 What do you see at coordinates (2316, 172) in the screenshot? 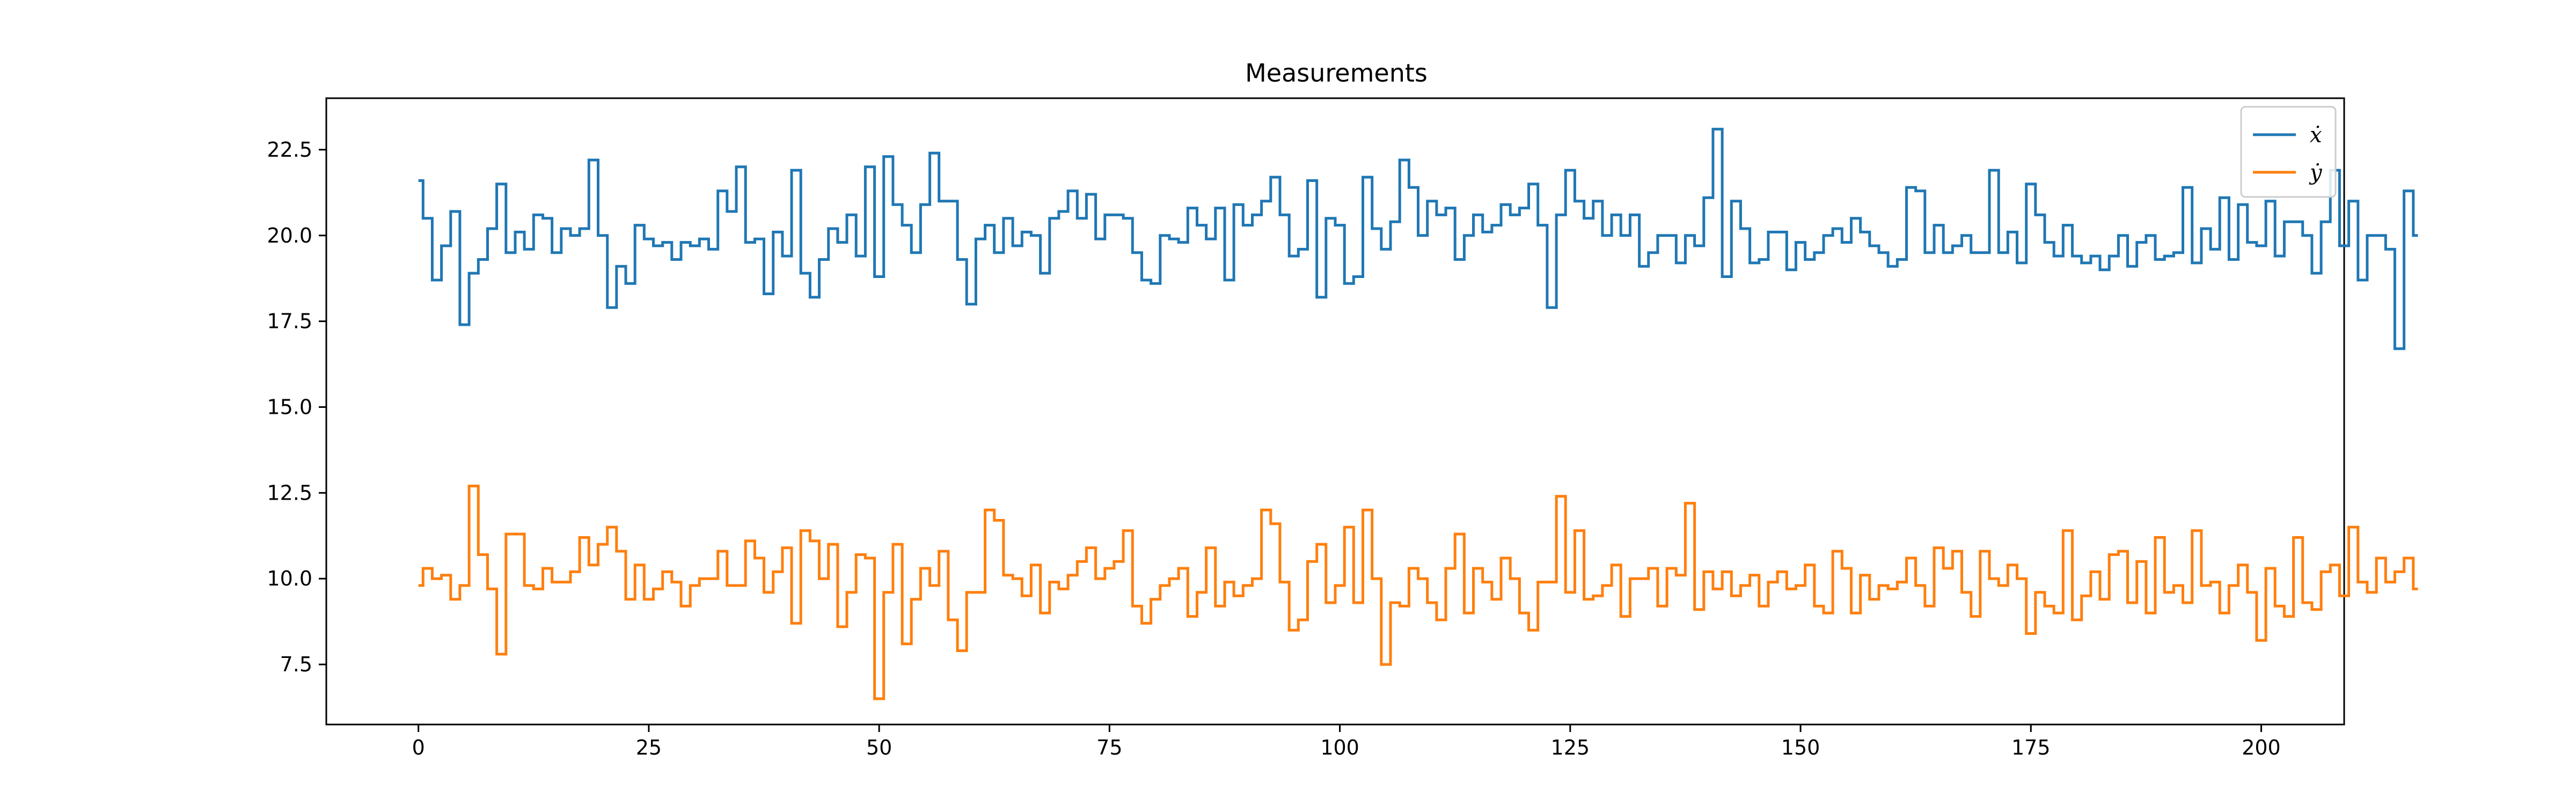
I see `legend-label: ẏ` at bounding box center [2316, 172].